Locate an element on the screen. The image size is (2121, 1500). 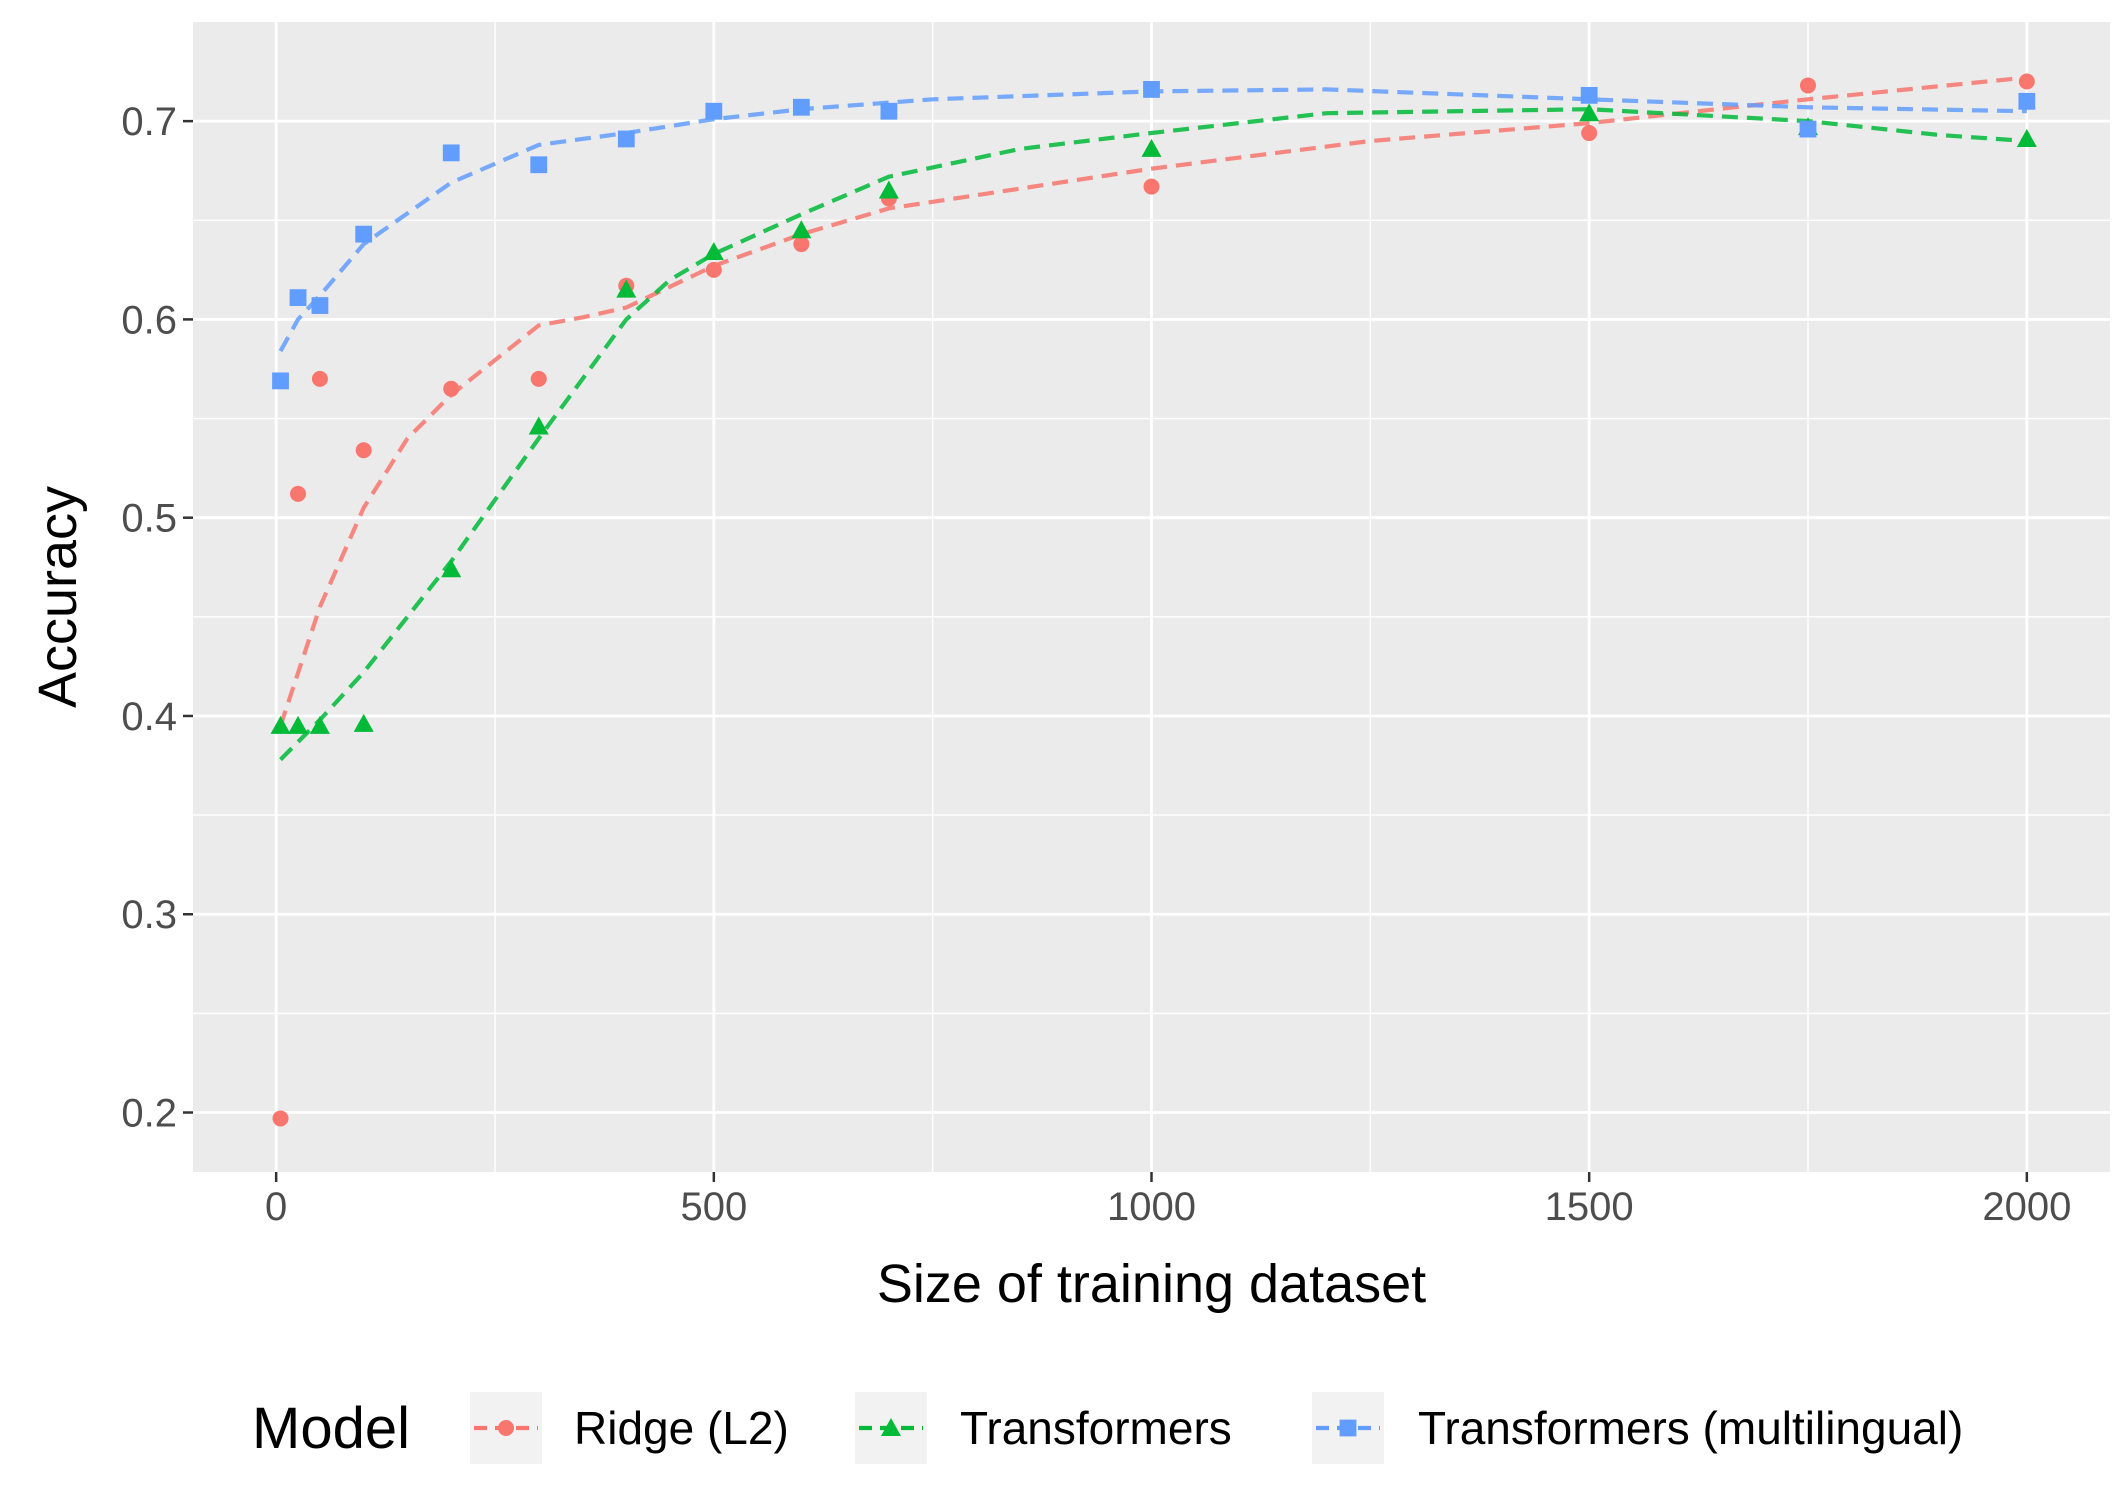
legend-label: Transformers (multilingual) is located at coordinates (1690, 1428).